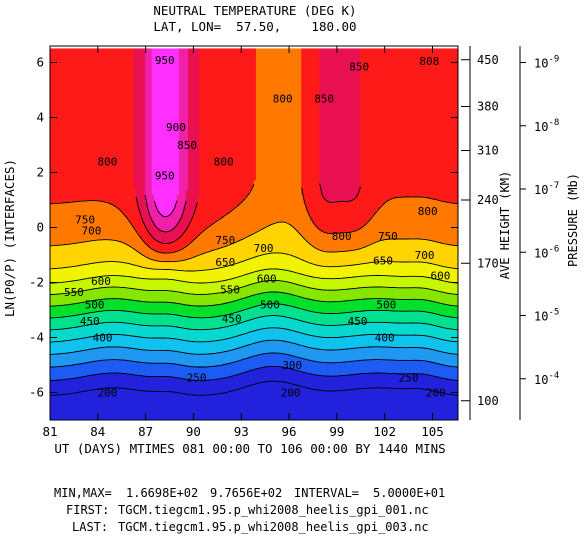  I want to click on contour-label: 500, so click(386, 305).